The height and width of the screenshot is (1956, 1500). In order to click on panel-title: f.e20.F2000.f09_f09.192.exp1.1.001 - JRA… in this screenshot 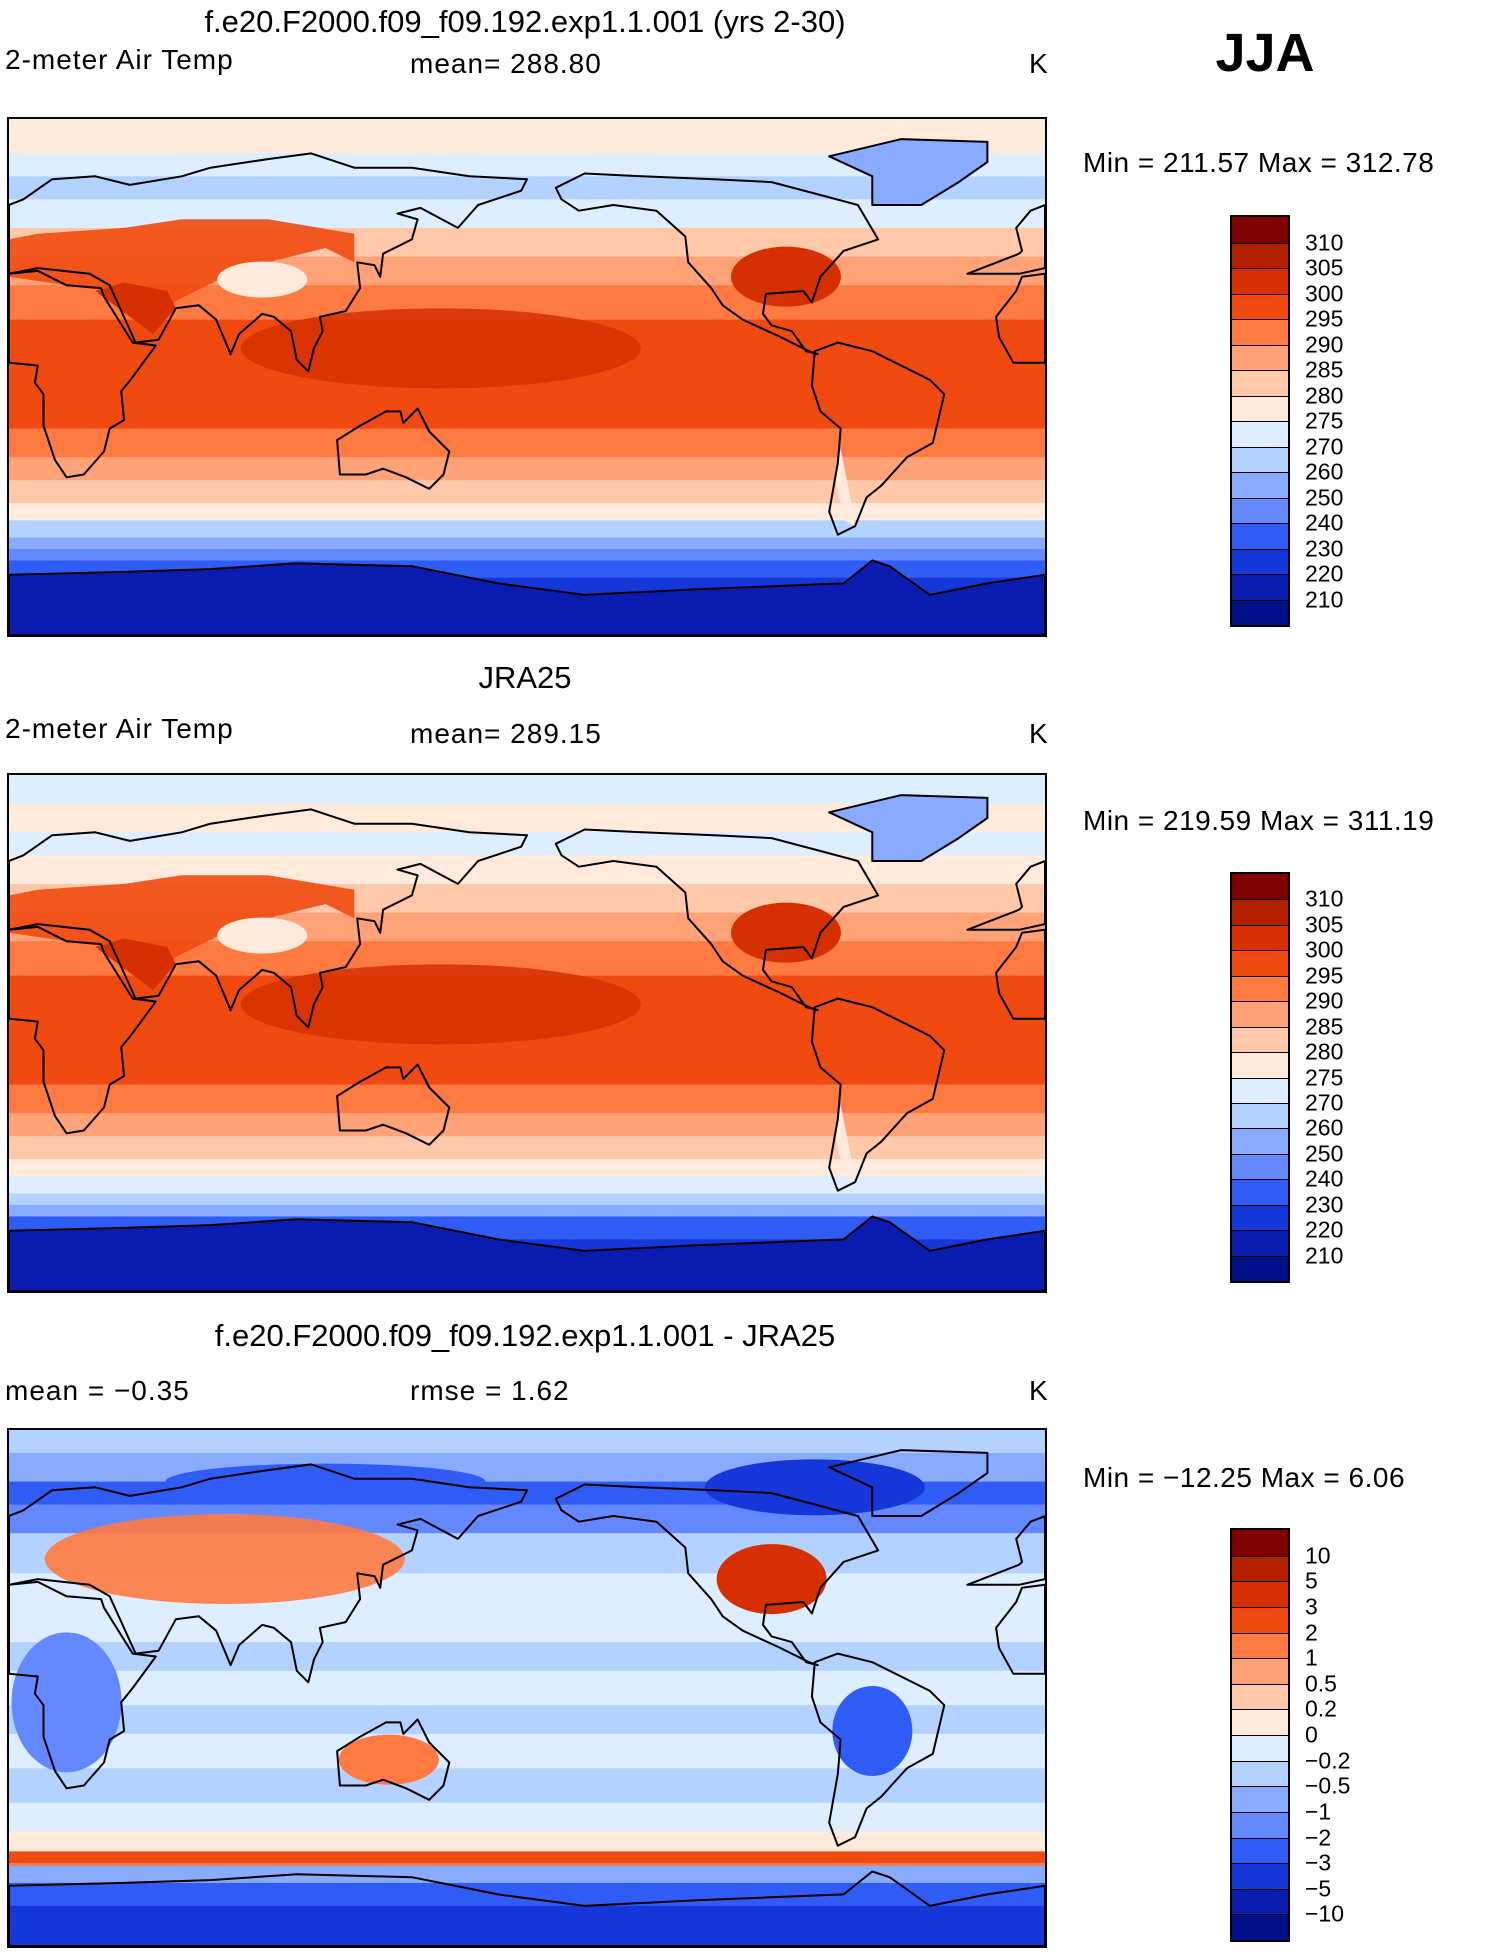, I will do `click(525, 1335)`.